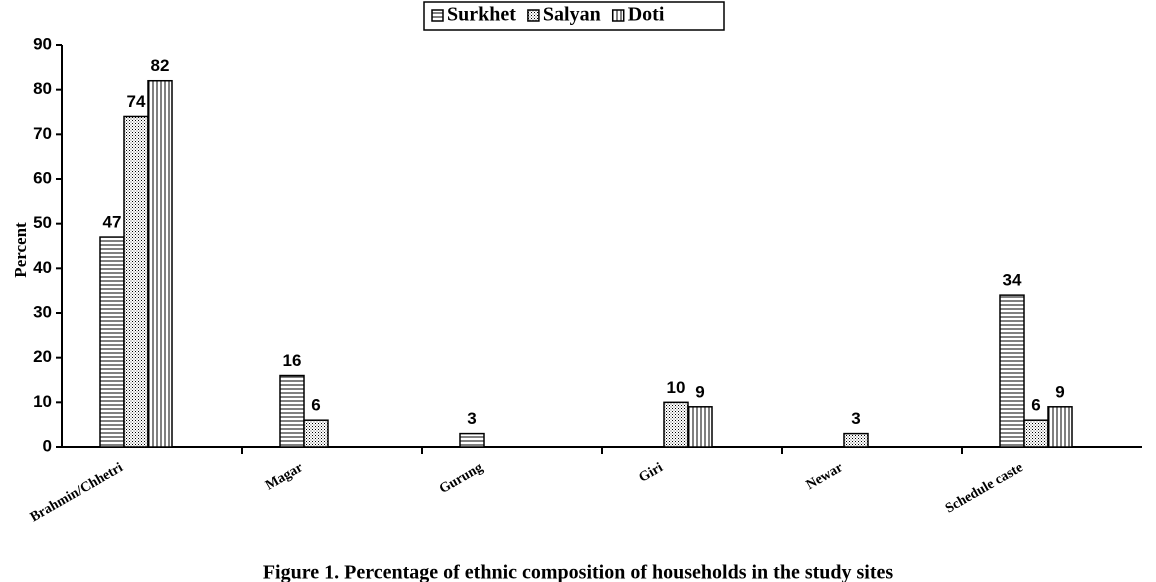 This screenshot has width=1156, height=582. What do you see at coordinates (1012, 280) in the screenshot?
I see `value-label: 34` at bounding box center [1012, 280].